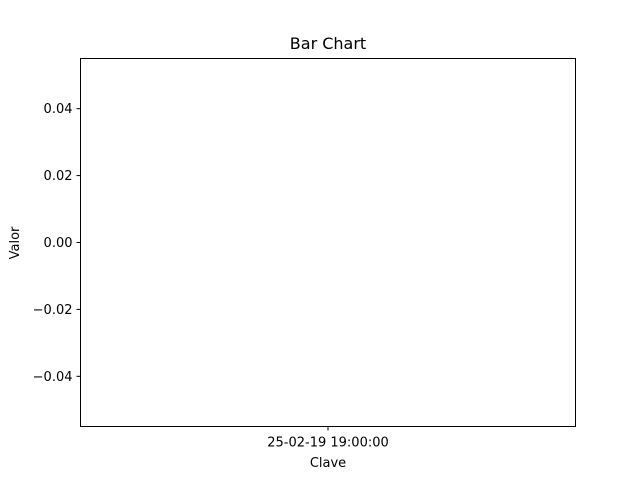 The width and height of the screenshot is (640, 480). What do you see at coordinates (15, 242) in the screenshot?
I see `y-axis-label: Valor` at bounding box center [15, 242].